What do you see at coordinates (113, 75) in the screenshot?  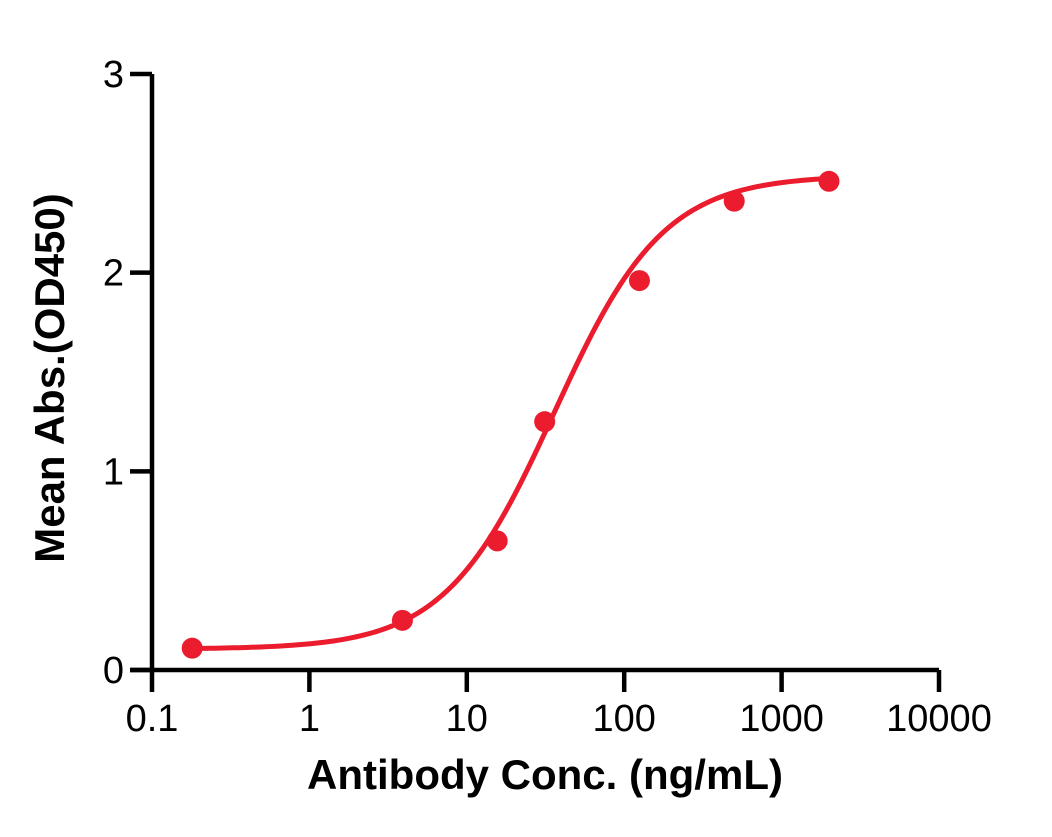 I see `y-tick-label: 3` at bounding box center [113, 75].